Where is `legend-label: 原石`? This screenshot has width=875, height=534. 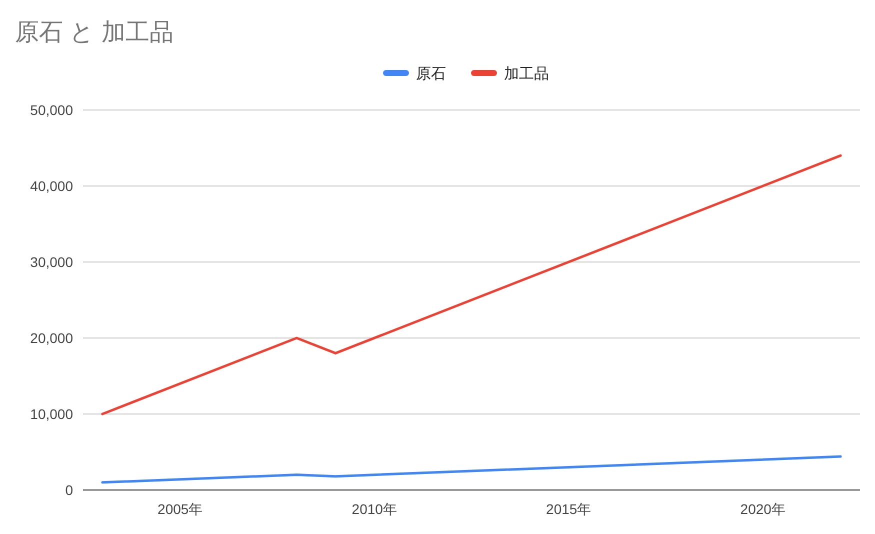
legend-label: 原石 is located at coordinates (431, 73).